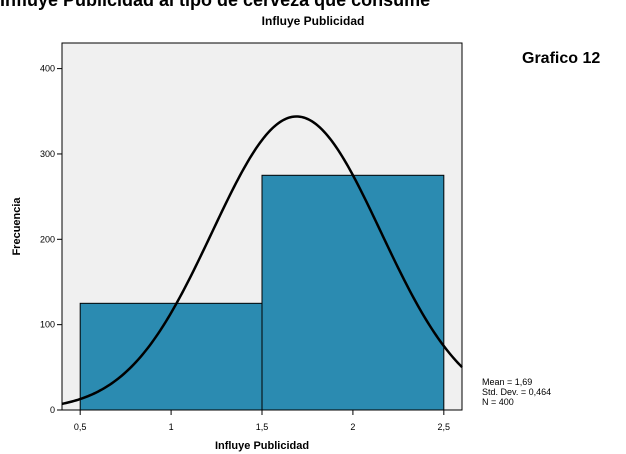 This screenshot has width=626, height=454. I want to click on stat-std-dev: Std. Dev. = 0,464, so click(517, 392).